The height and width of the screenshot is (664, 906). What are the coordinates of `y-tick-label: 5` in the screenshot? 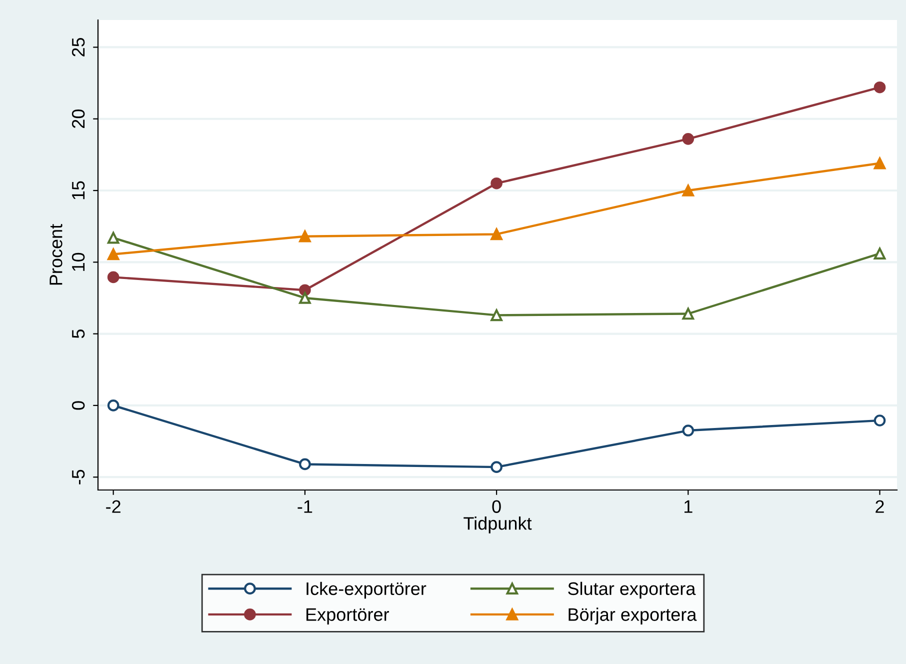 It's located at (78, 334).